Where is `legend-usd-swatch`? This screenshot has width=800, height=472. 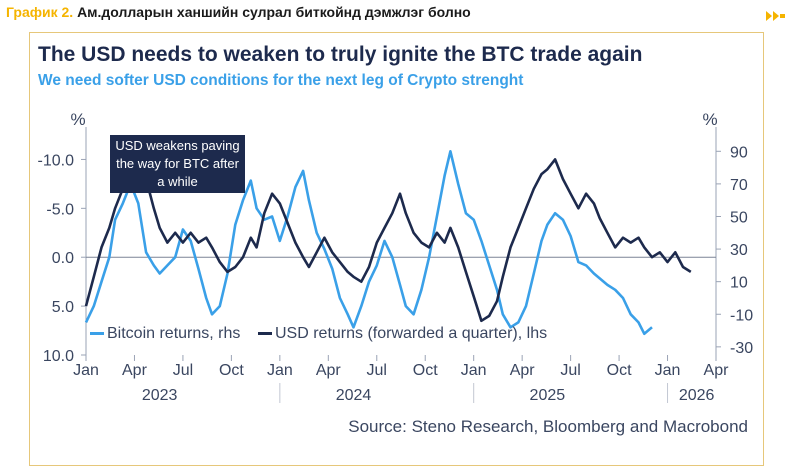
legend-usd-swatch is located at coordinates (265, 333).